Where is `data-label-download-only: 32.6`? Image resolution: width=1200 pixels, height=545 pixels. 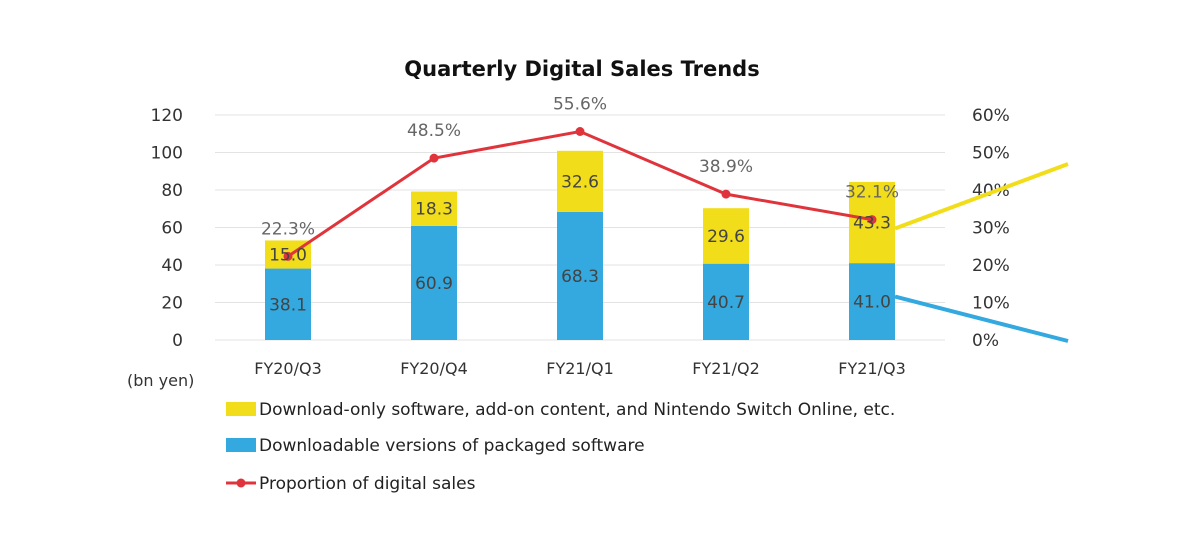
data-label-download-only: 32.6 is located at coordinates (580, 182).